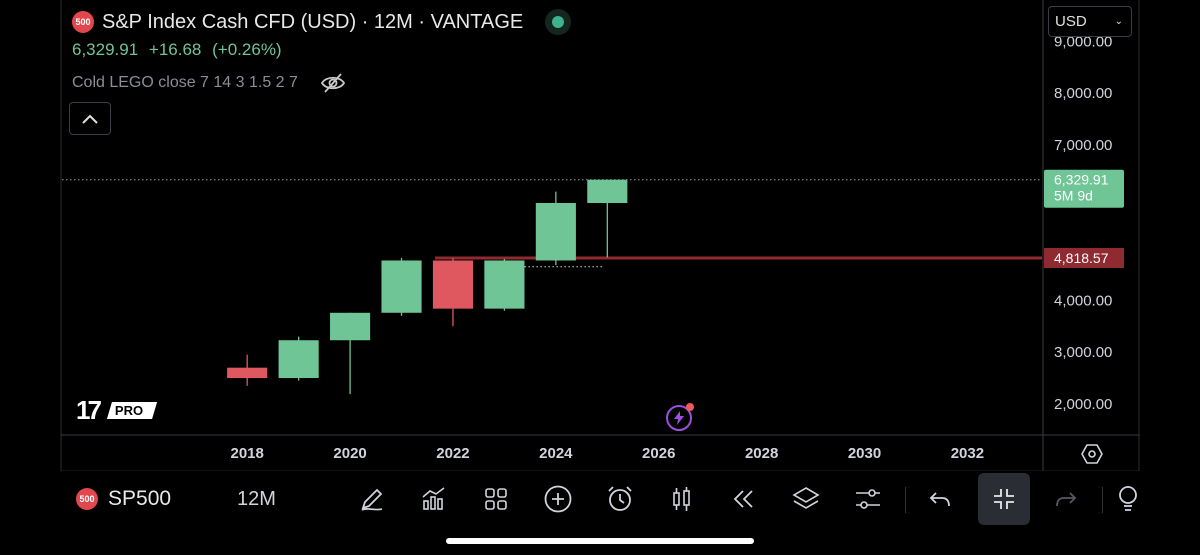  What do you see at coordinates (1071, 21) in the screenshot?
I see `currency-label: USD` at bounding box center [1071, 21].